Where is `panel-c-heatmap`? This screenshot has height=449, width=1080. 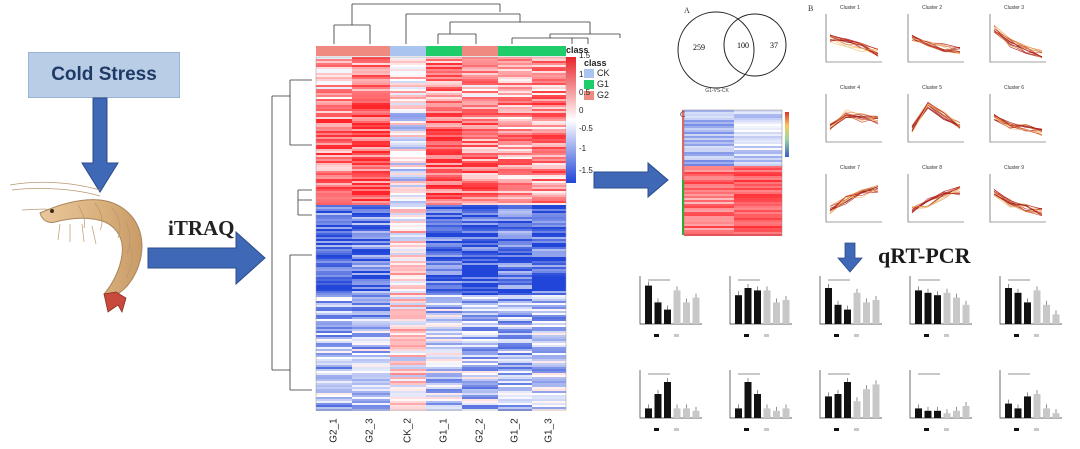
panel-c-heatmap is located at coordinates (735, 172).